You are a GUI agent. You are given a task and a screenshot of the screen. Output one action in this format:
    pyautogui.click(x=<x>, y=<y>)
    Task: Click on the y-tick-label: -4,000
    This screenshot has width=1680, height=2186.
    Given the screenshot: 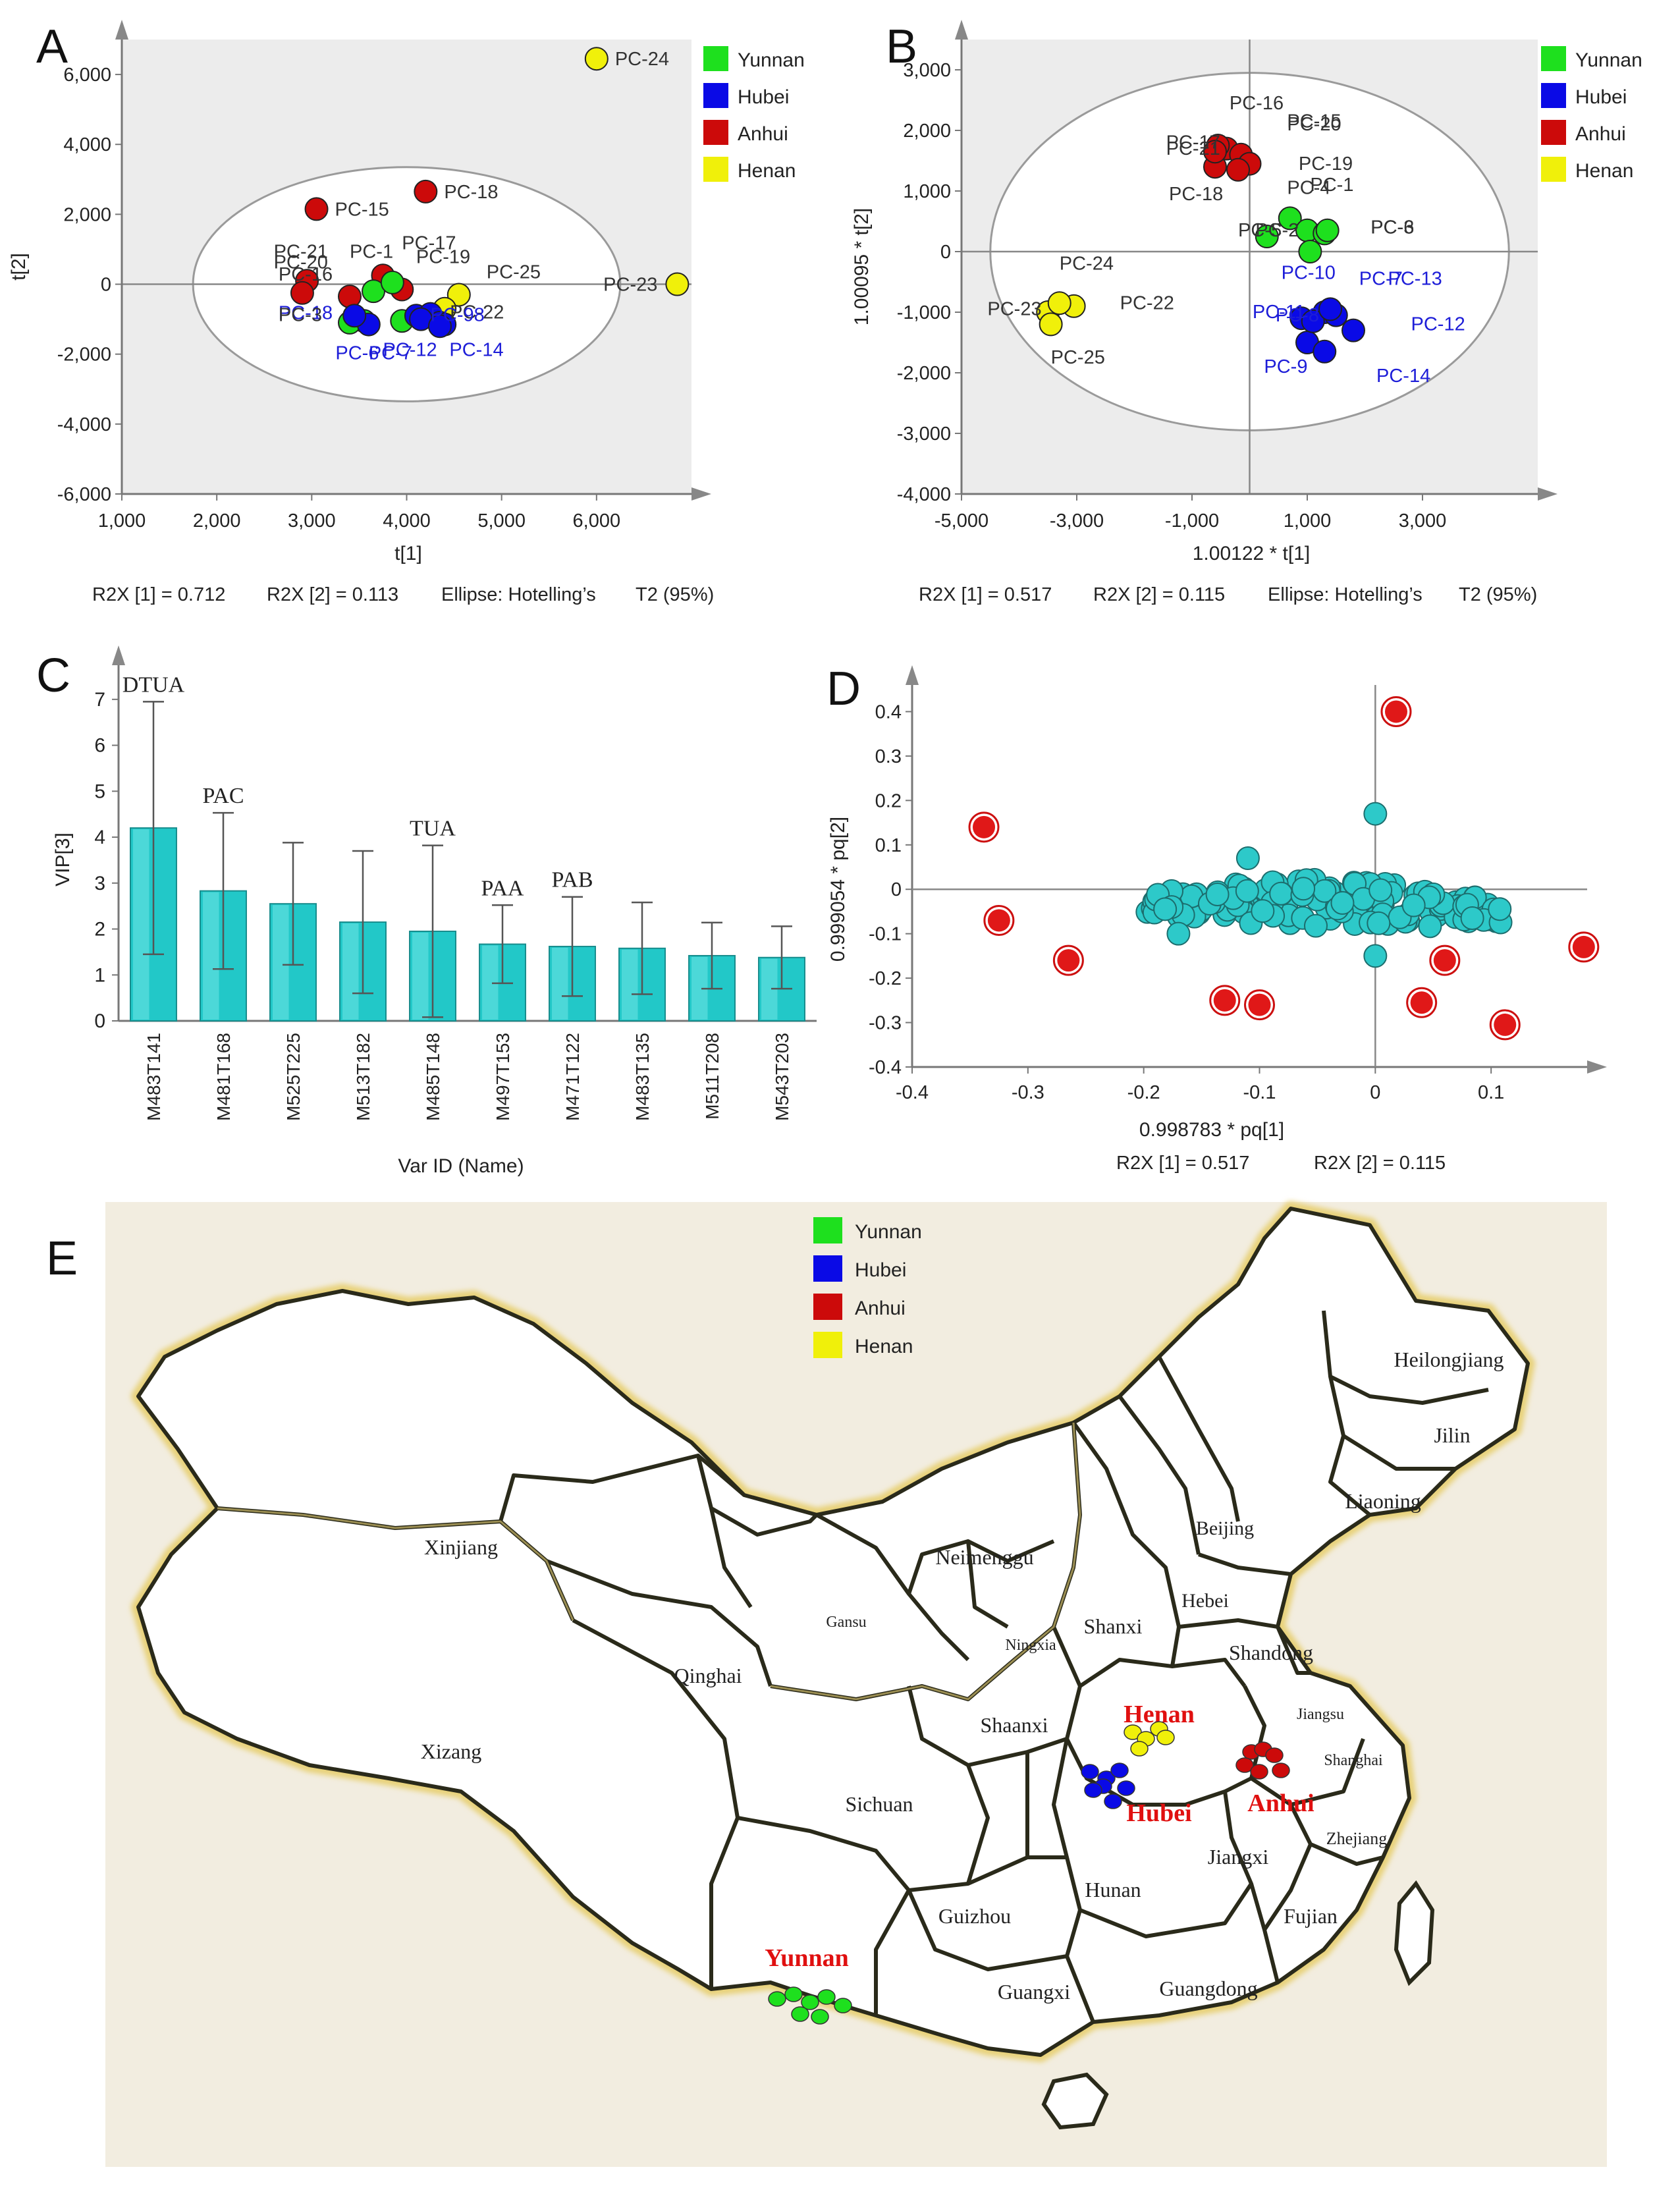 What is the action you would take?
    pyautogui.click(x=924, y=494)
    